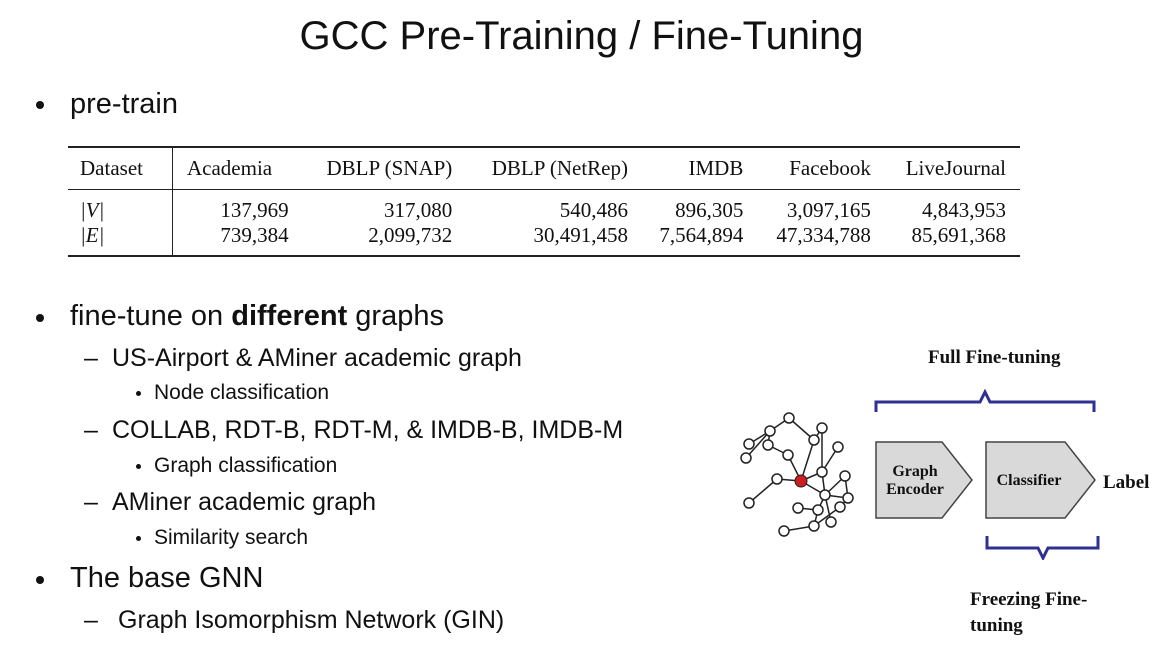 Image resolution: width=1163 pixels, height=646 pixels. I want to click on freezing-label-line2: tuning, so click(996, 625).